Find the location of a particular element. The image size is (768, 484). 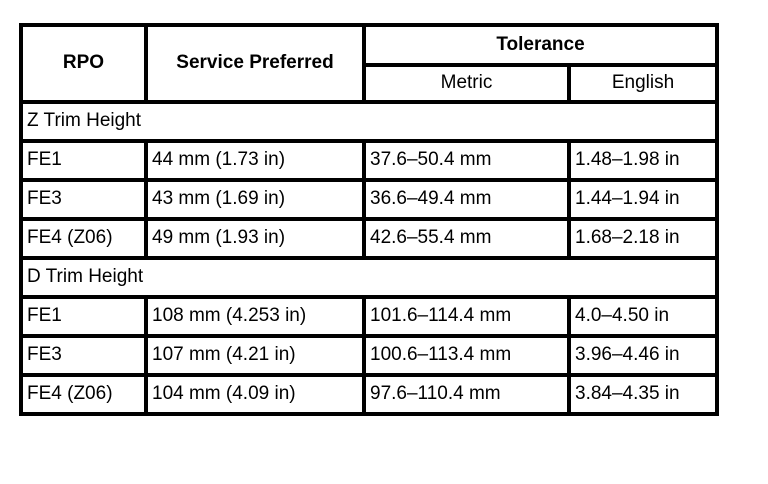

cell-english: 1.68–2.18 in is located at coordinates (643, 238).